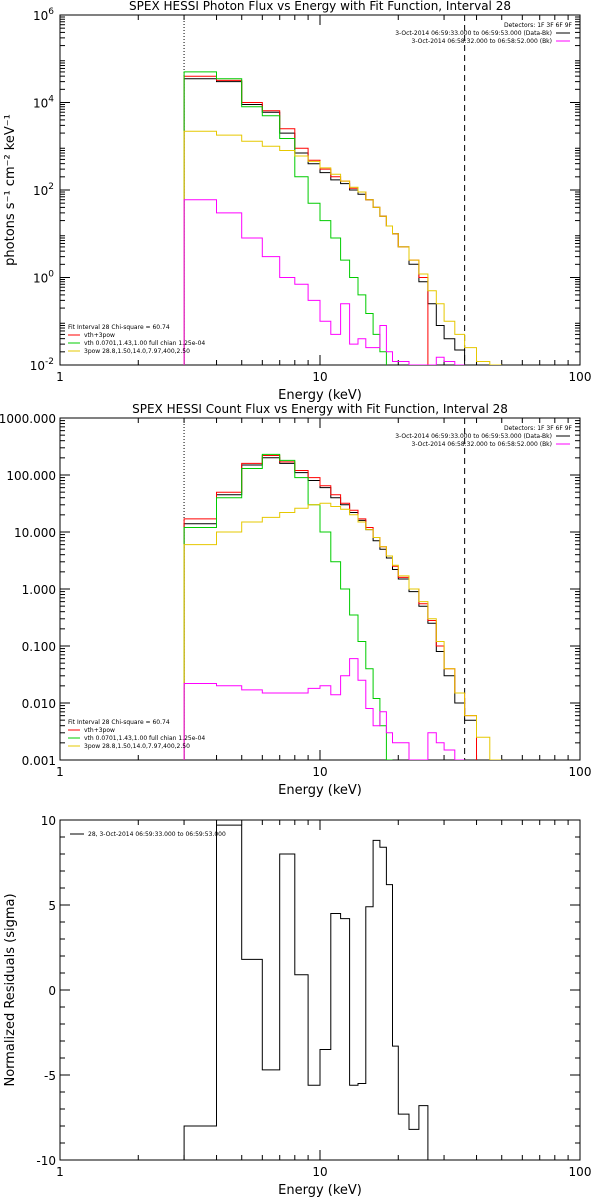 The height and width of the screenshot is (1200, 600). I want to click on y-tick-label: 10⁰, so click(43, 278).